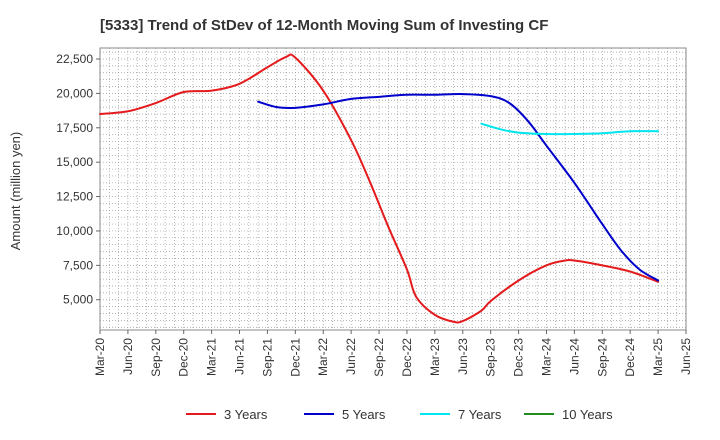  I want to click on x-tick-label: Mar-21, so click(212, 357).